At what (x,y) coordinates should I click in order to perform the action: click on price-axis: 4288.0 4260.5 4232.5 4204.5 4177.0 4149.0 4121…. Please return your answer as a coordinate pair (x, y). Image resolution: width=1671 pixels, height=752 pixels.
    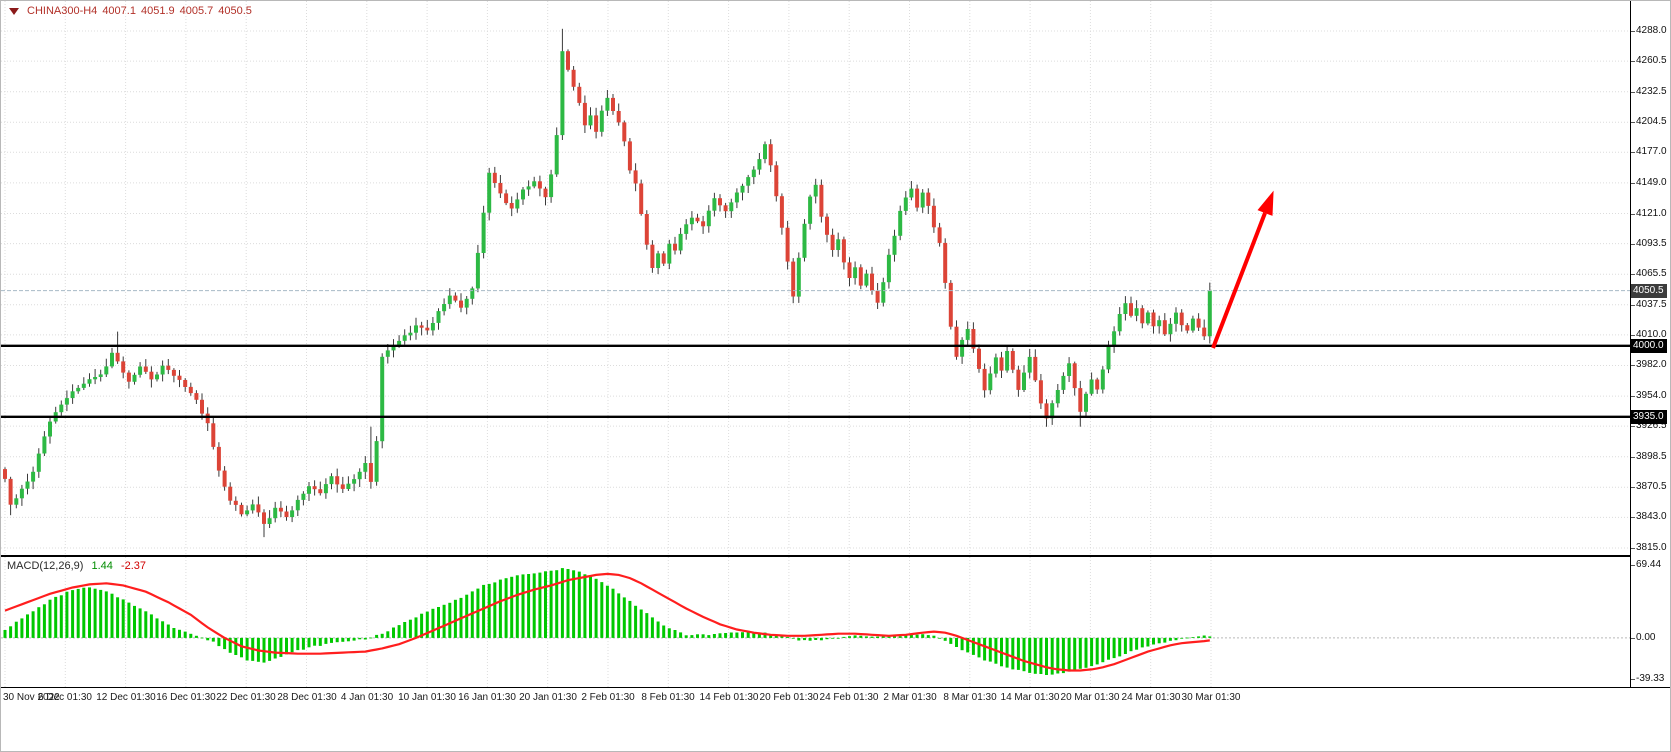
    Looking at the image, I should click on (1650, 279).